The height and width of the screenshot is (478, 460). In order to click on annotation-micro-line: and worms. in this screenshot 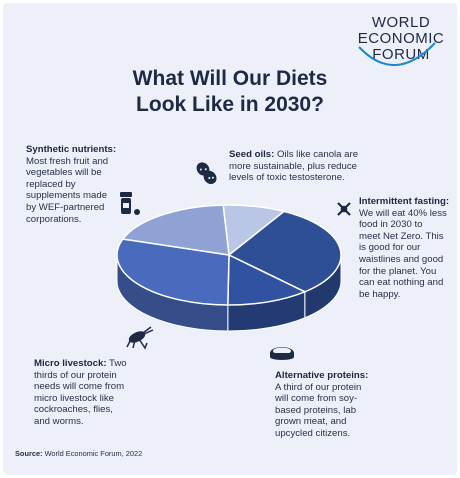, I will do `click(59, 421)`.